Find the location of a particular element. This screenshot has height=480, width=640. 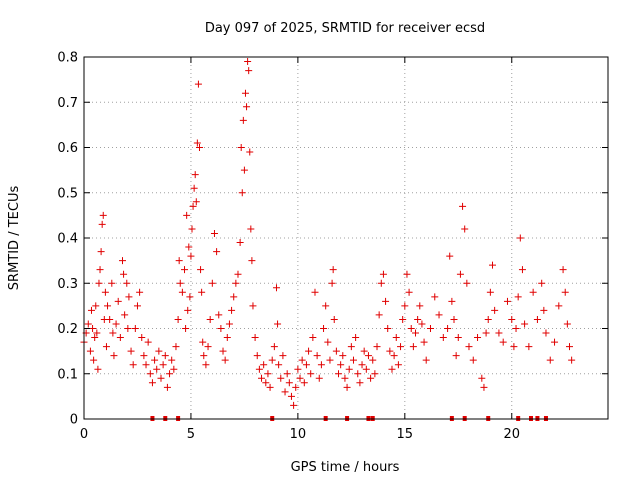

y-tick-label: 0 is located at coordinates (74, 420).